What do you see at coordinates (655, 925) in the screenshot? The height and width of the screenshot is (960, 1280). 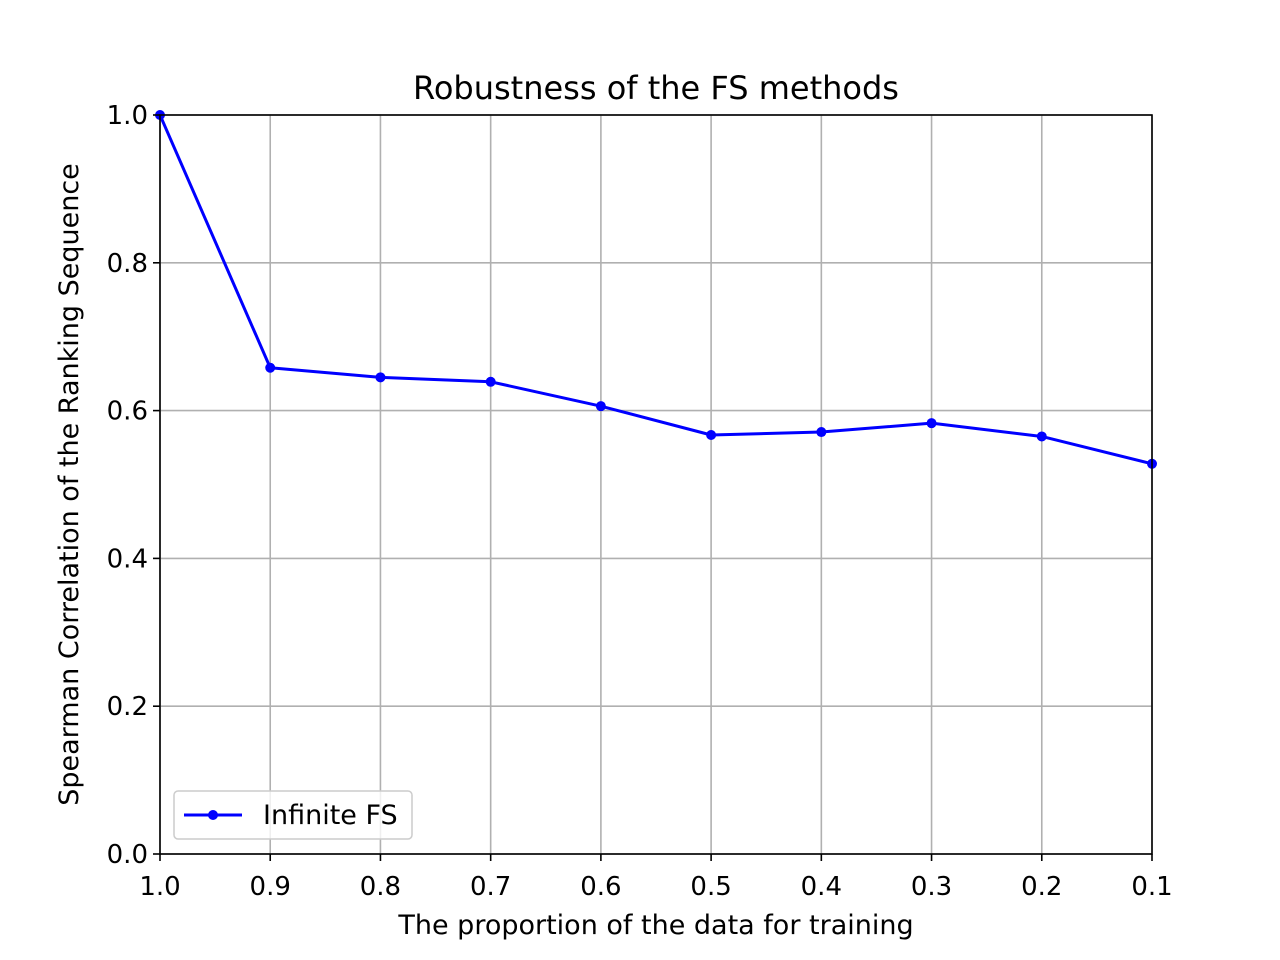 I see `x-axis-label: The proportion of the data for training` at bounding box center [655, 925].